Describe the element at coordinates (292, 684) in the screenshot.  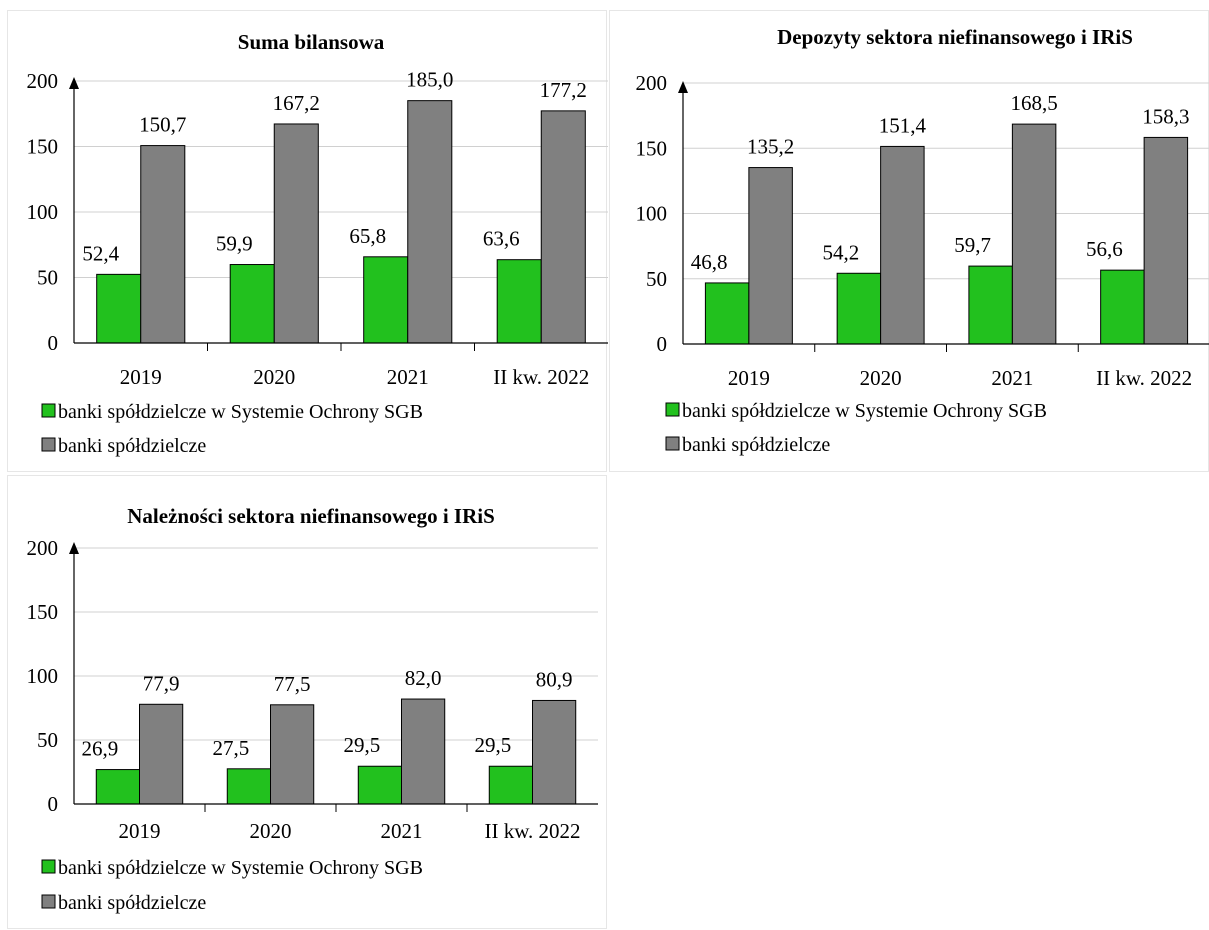
I see `data-label: 77,5` at that location.